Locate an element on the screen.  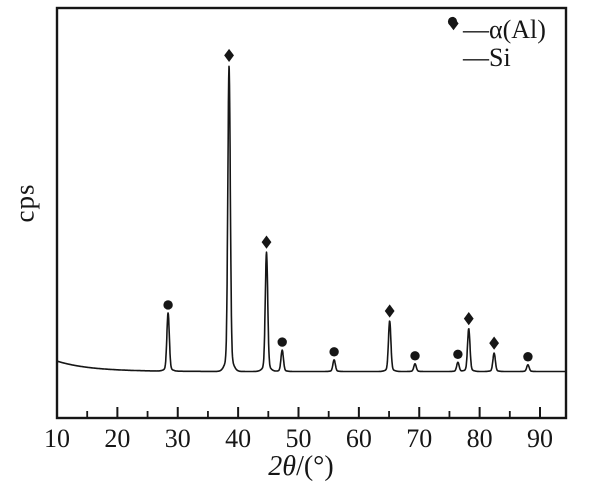
x-axis-title: 2θ/(°) is located at coordinates (300, 467).